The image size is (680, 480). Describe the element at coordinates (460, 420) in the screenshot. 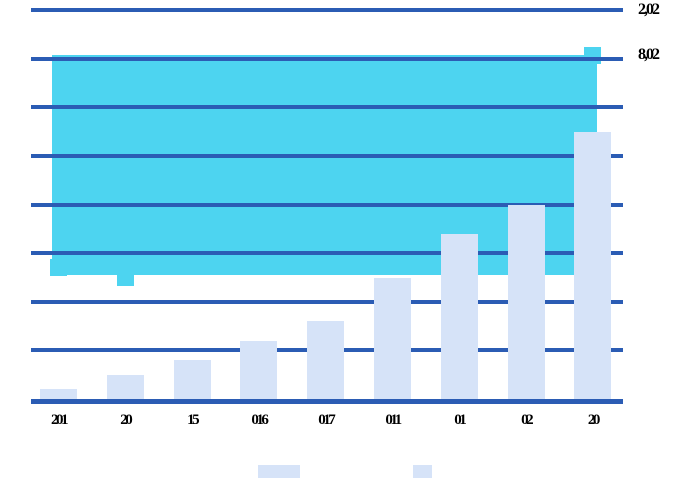

I see `x-tick-label: 01` at that location.